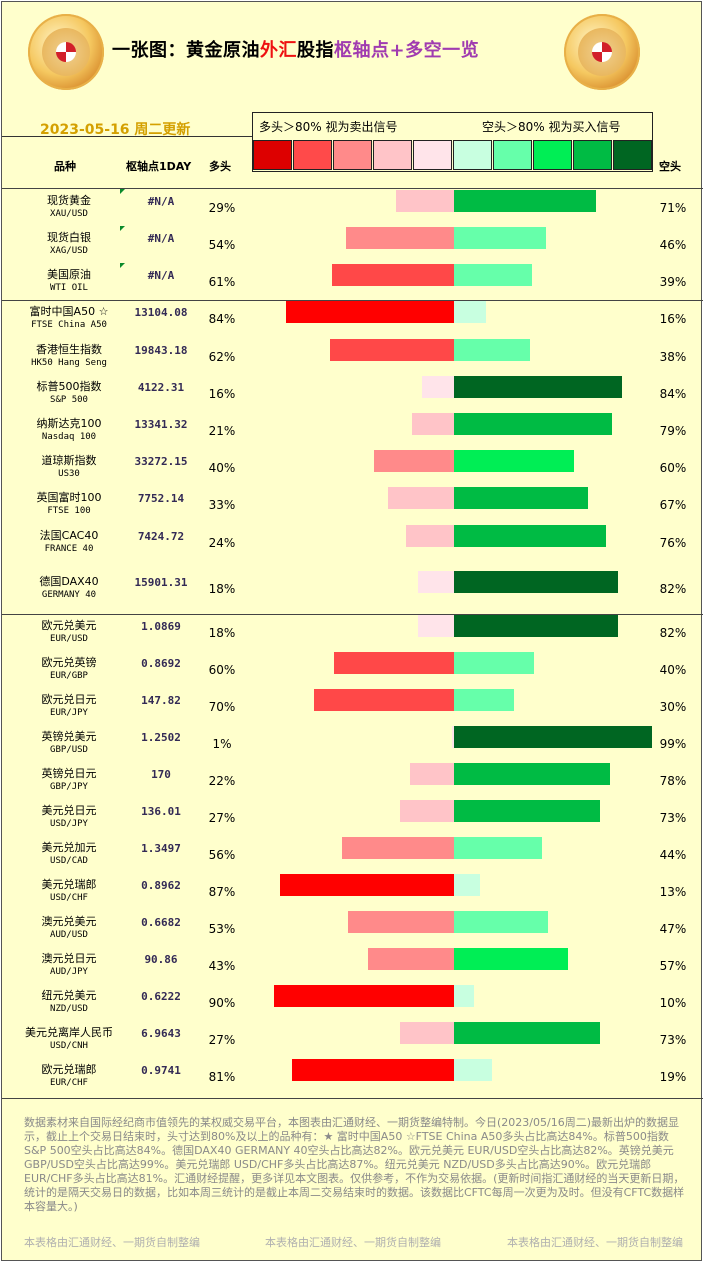  I want to click on short-percent: 82%, so click(673, 589).